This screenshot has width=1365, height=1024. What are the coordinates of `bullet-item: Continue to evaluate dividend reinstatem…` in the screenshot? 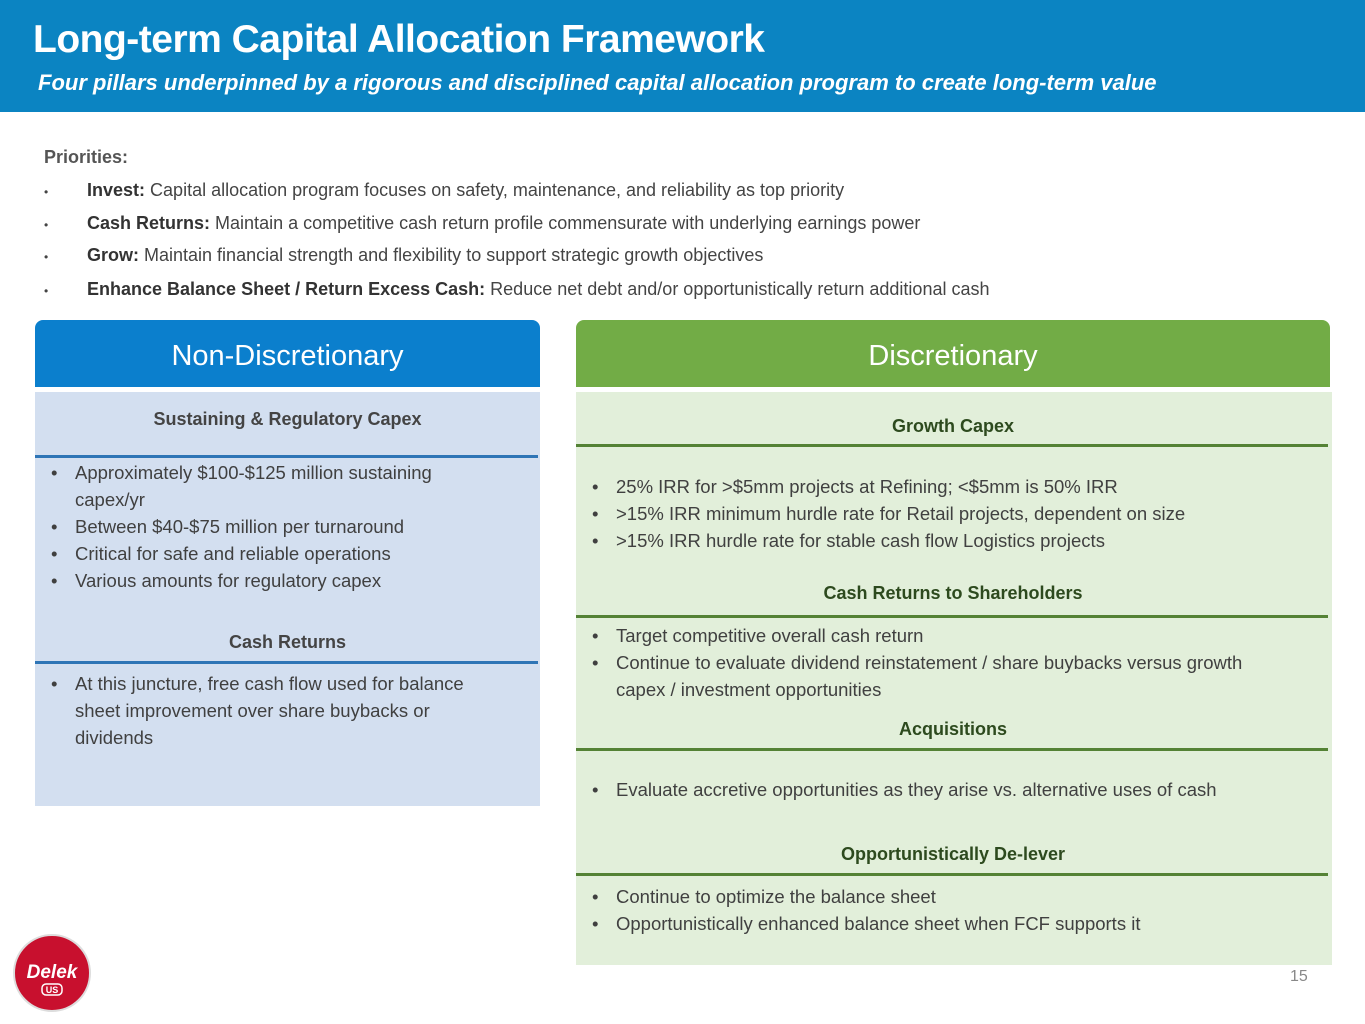 It's located at (928, 676).